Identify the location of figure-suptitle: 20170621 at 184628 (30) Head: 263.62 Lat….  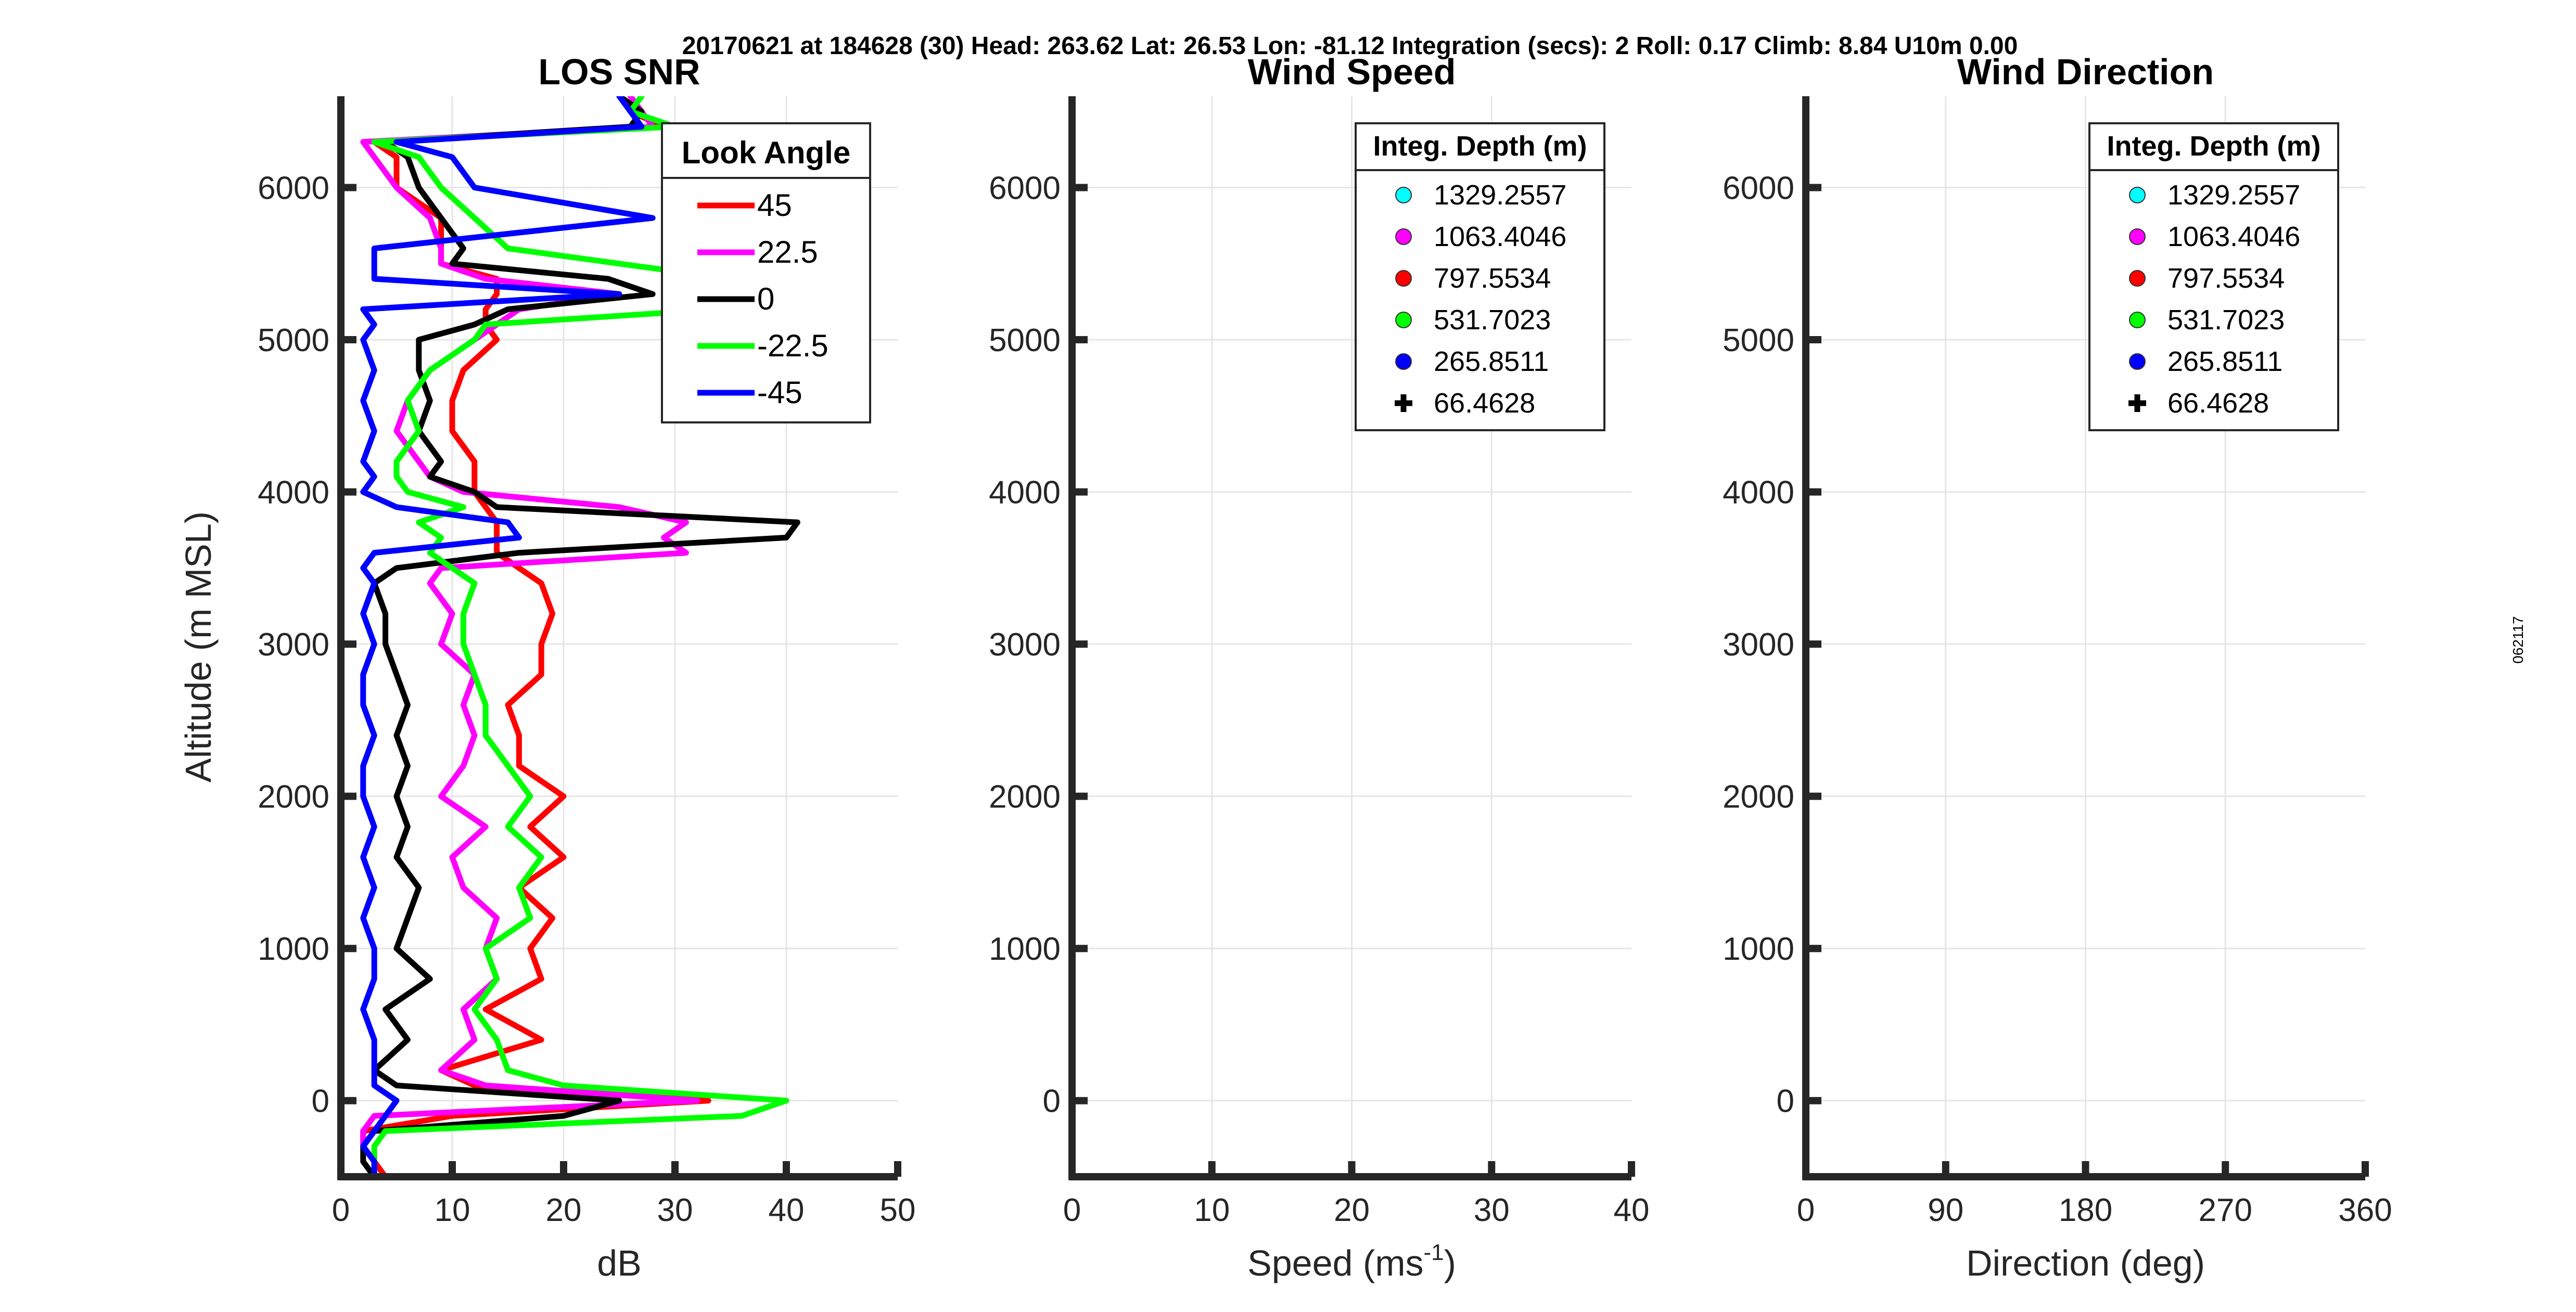
(1350, 46).